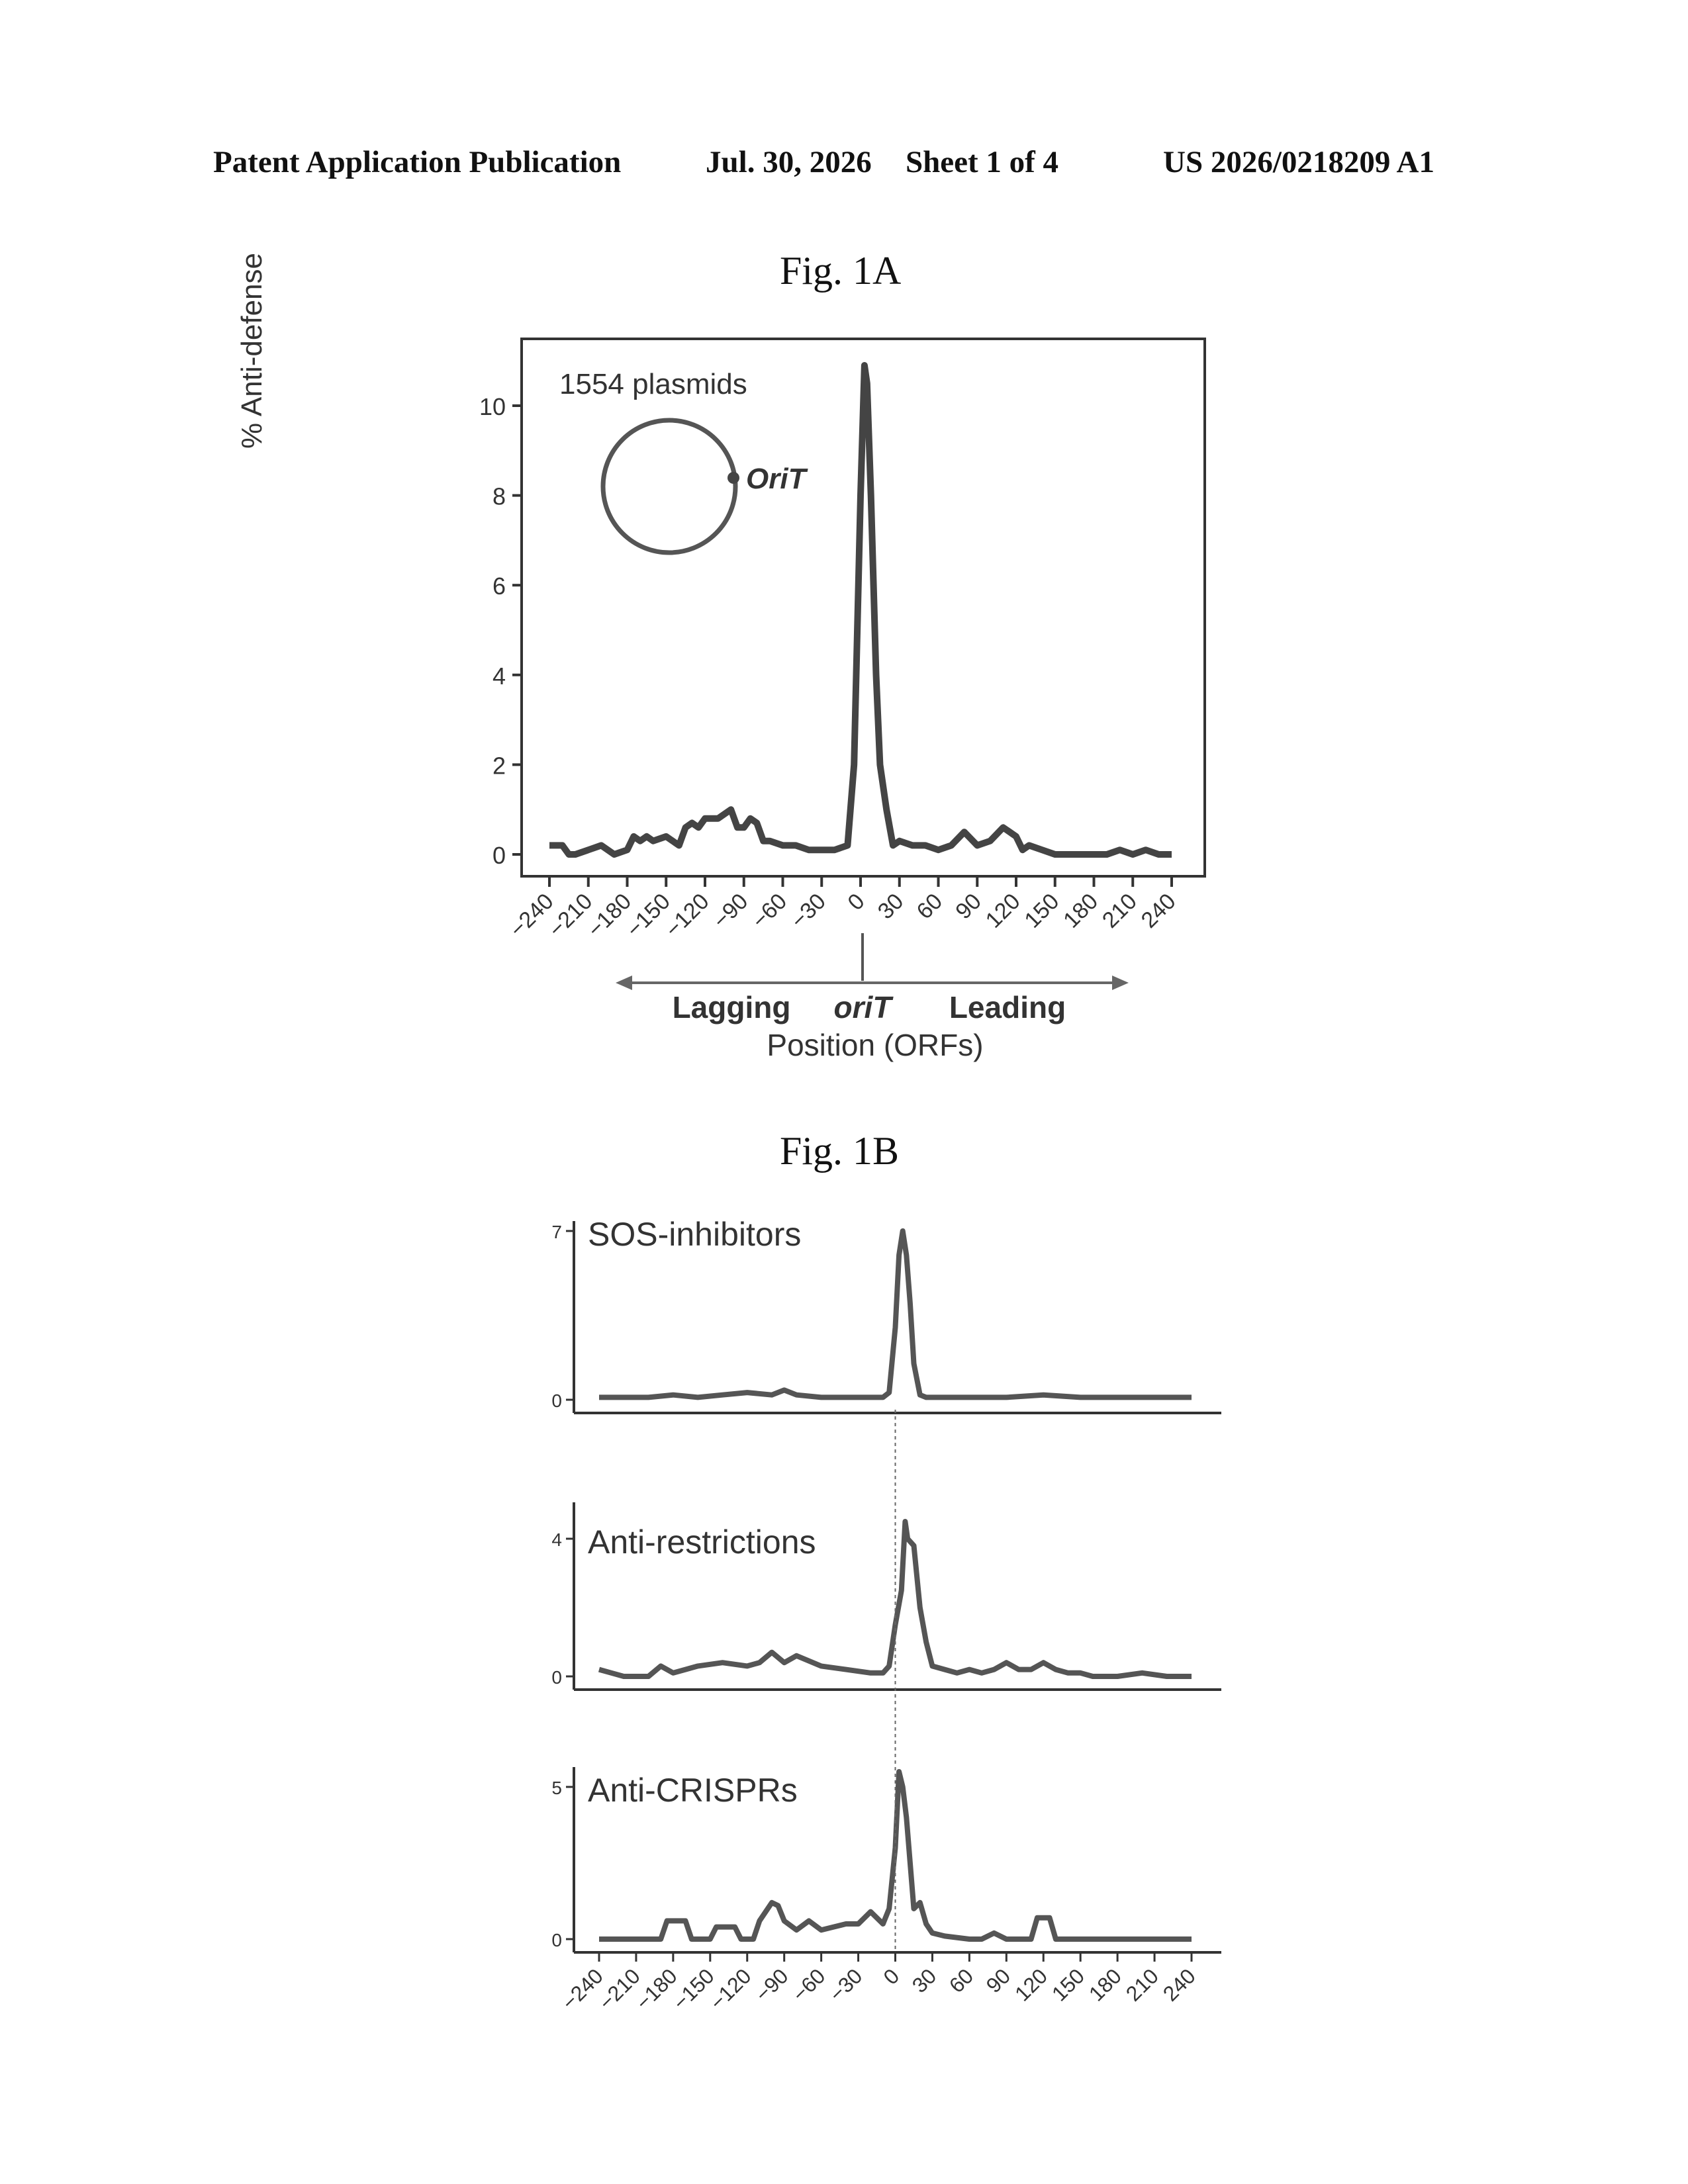 The image size is (1688, 2184). I want to click on fig-1b-panel: 0 7 SOS-inhibitors, so click(886, 1314).